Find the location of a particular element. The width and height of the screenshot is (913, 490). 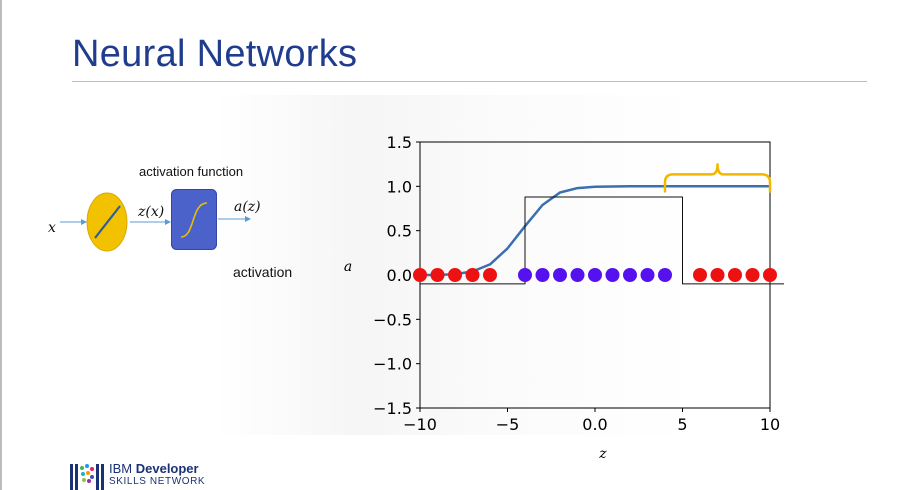

x-tick-label: 0.0 is located at coordinates (594, 424).